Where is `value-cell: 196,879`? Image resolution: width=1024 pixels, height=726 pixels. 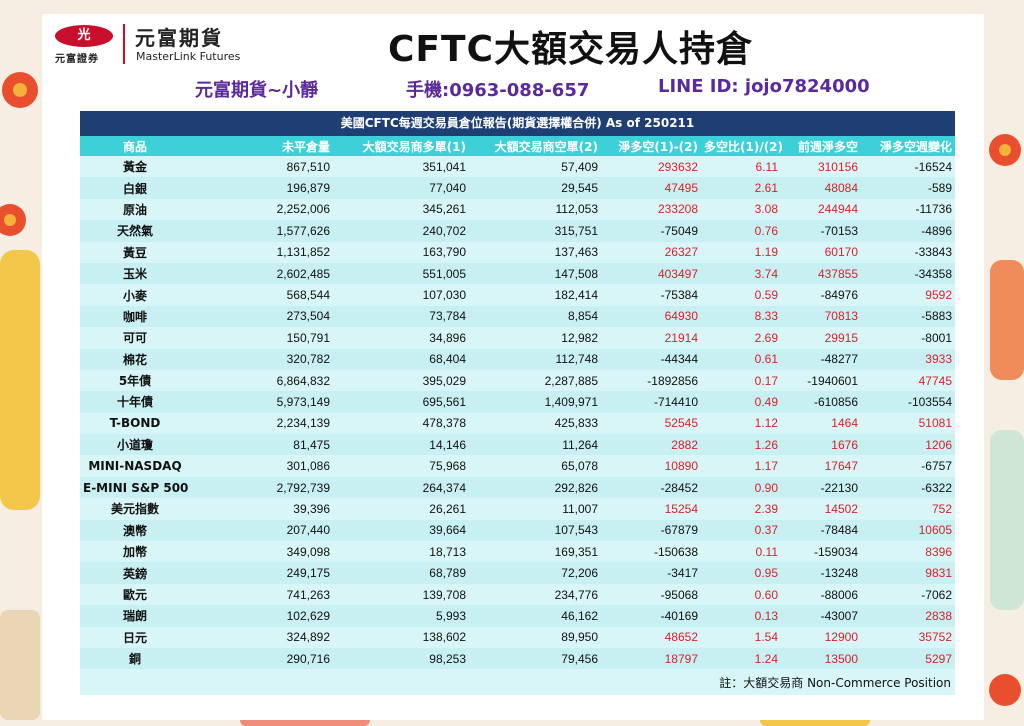 value-cell: 196,879 is located at coordinates (261, 188).